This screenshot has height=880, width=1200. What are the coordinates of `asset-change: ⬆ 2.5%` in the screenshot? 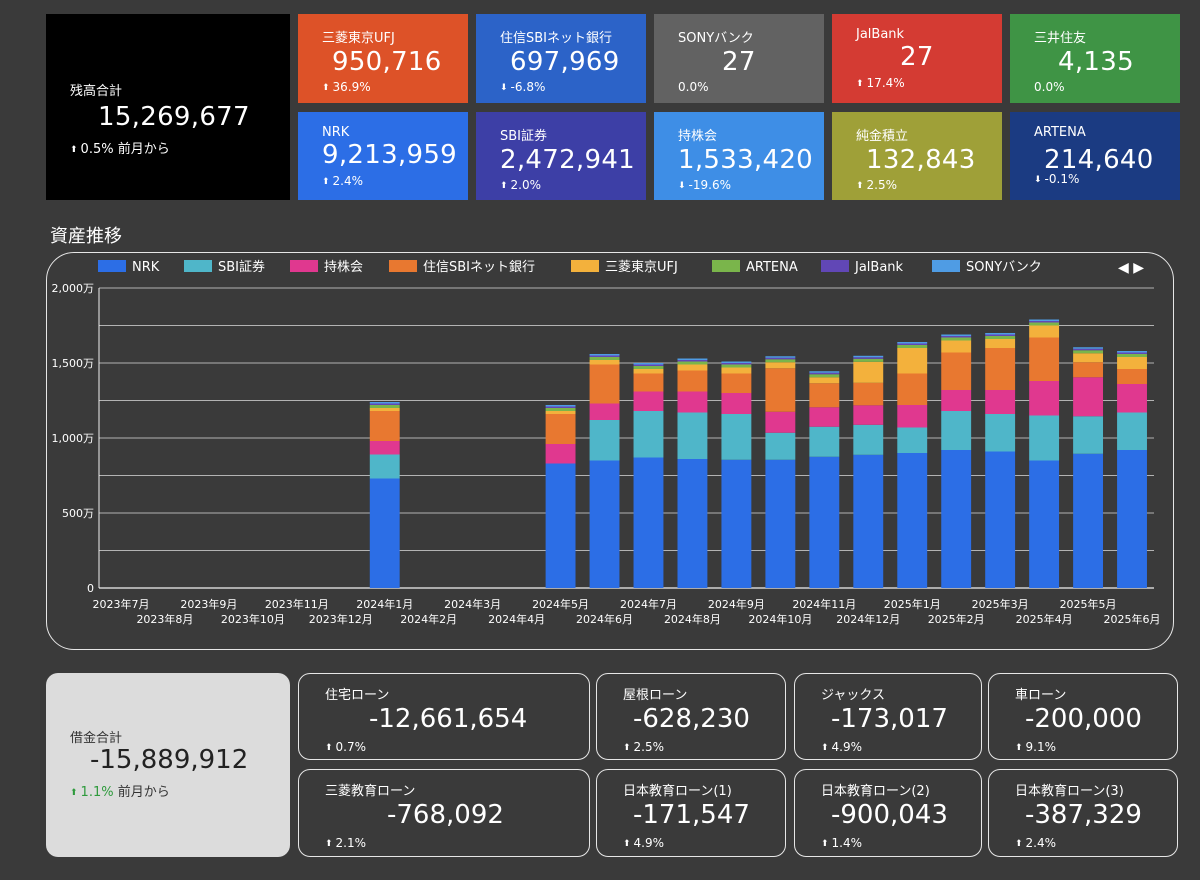 It's located at (876, 185).